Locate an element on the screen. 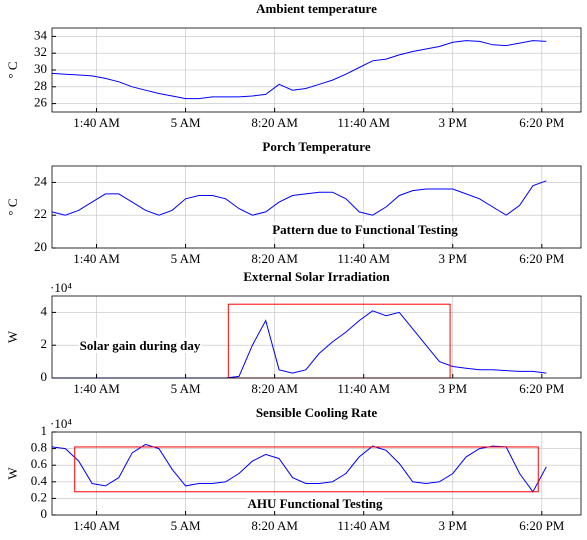 This screenshot has height=540, width=587. y-tick-label: 0.6 is located at coordinates (39, 463).